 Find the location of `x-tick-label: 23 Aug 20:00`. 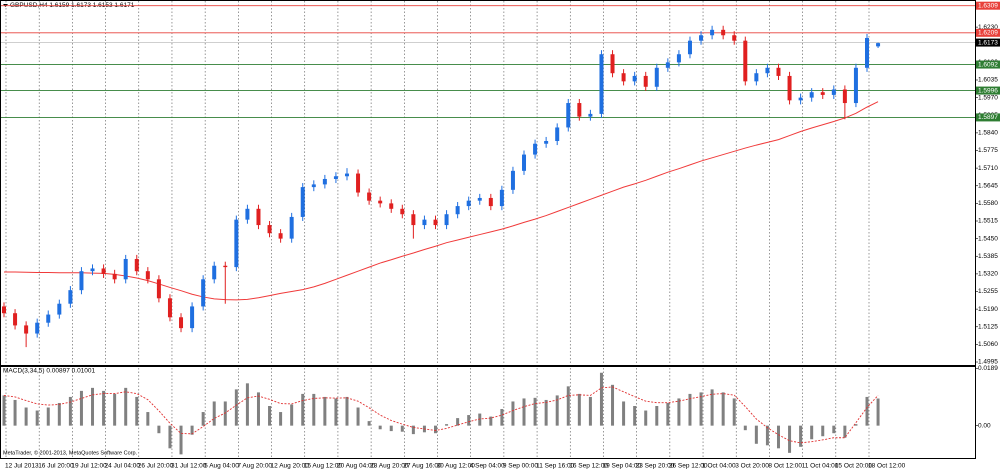

x-tick-label: 23 Aug 20:00 is located at coordinates (389, 466).